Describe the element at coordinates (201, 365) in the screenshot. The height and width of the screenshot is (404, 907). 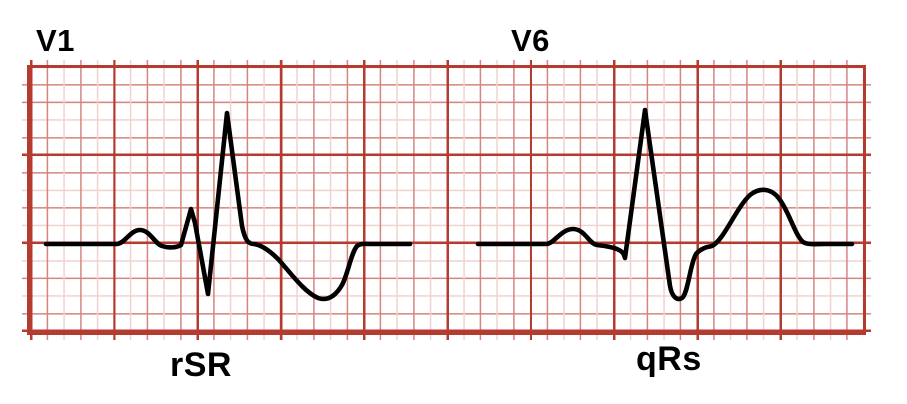
I see `morphology-label-rsr: rSR` at that location.